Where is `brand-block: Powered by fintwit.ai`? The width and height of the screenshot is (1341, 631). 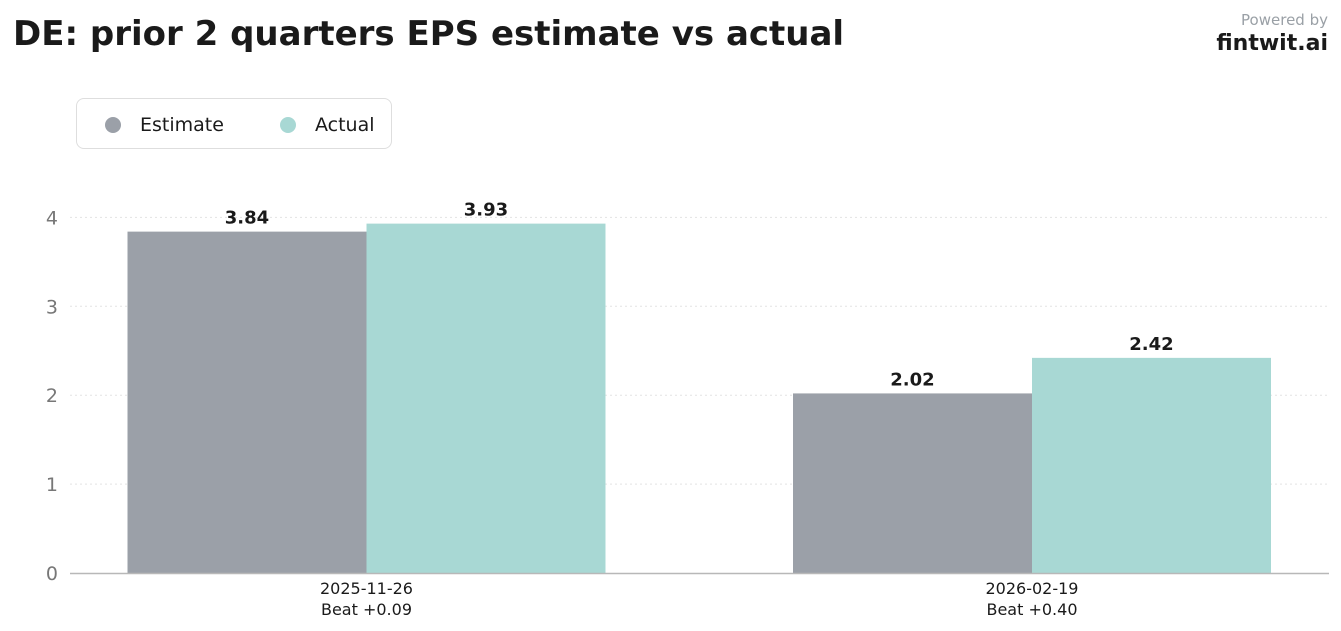 brand-block: Powered by fintwit.ai is located at coordinates (1272, 33).